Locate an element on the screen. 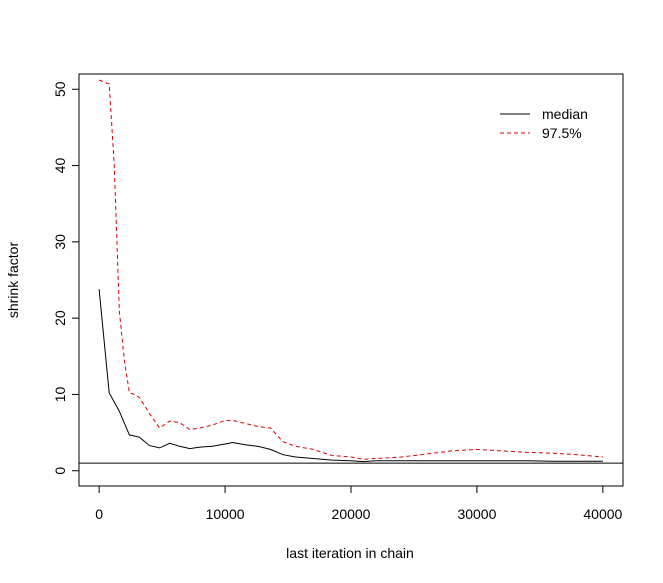 Image resolution: width=663 pixels, height=583 pixels. legend: median 97.5% is located at coordinates (544, 123).